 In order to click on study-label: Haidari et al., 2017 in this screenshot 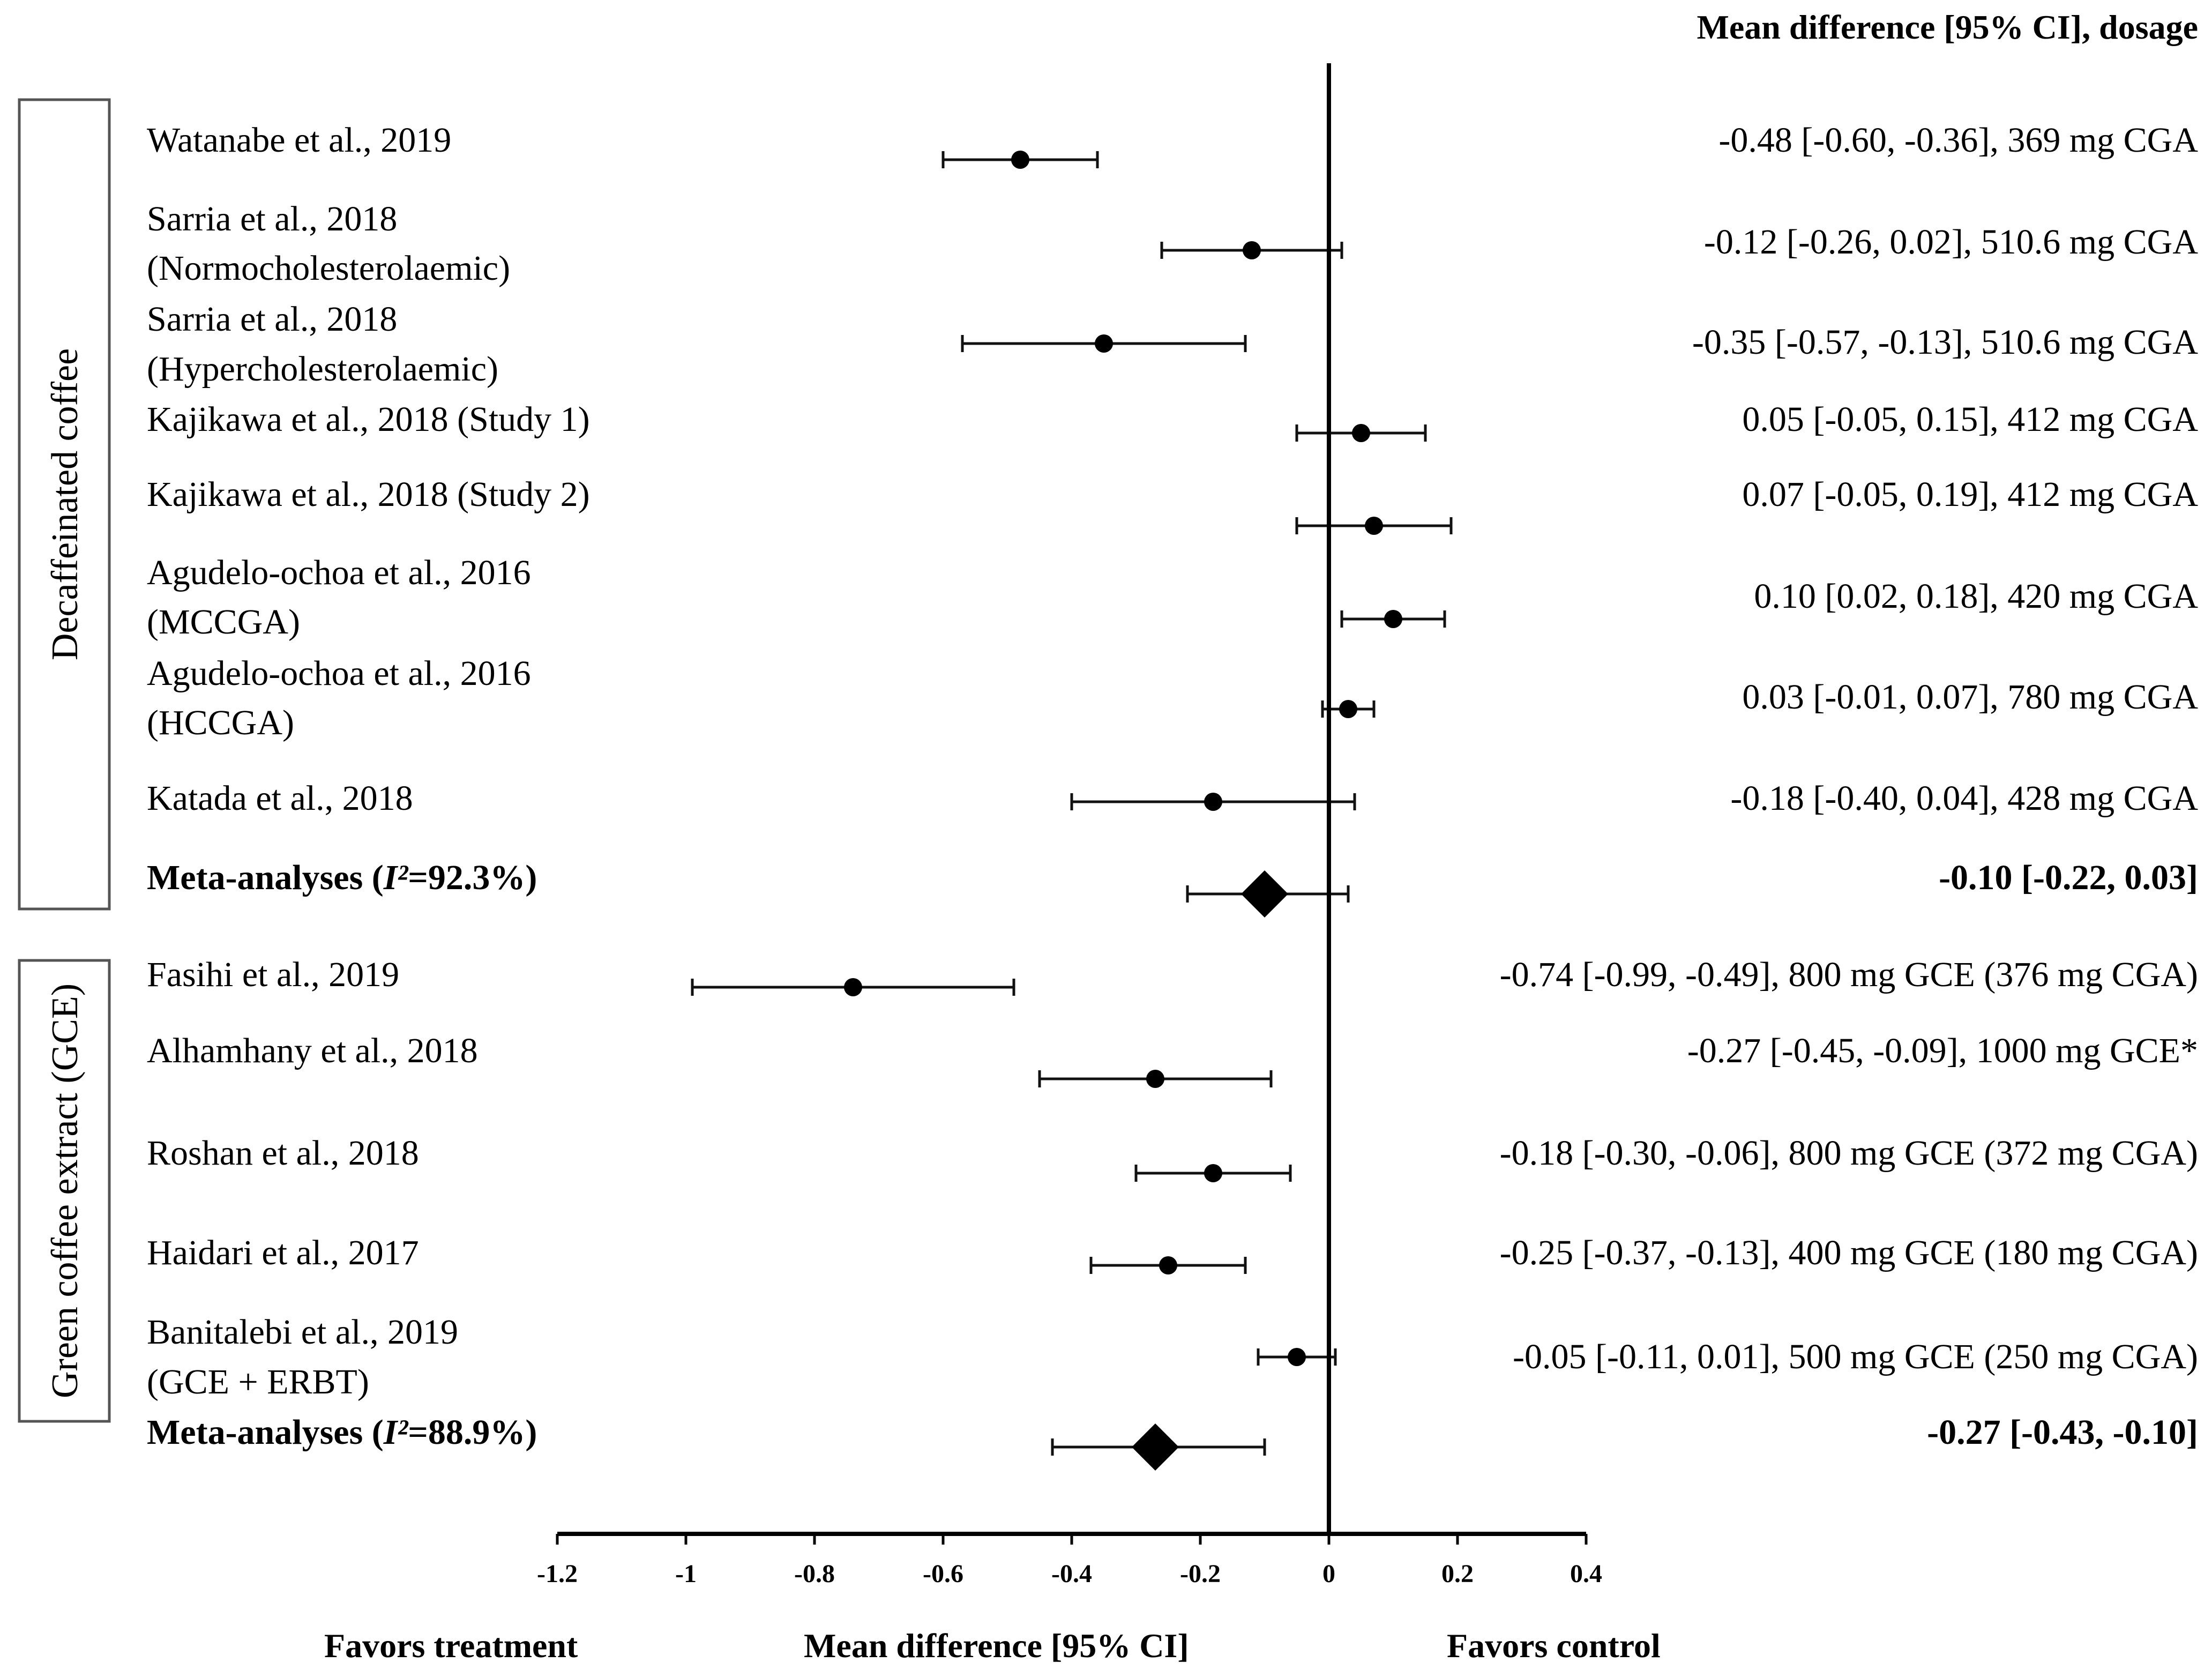, I will do `click(283, 1253)`.